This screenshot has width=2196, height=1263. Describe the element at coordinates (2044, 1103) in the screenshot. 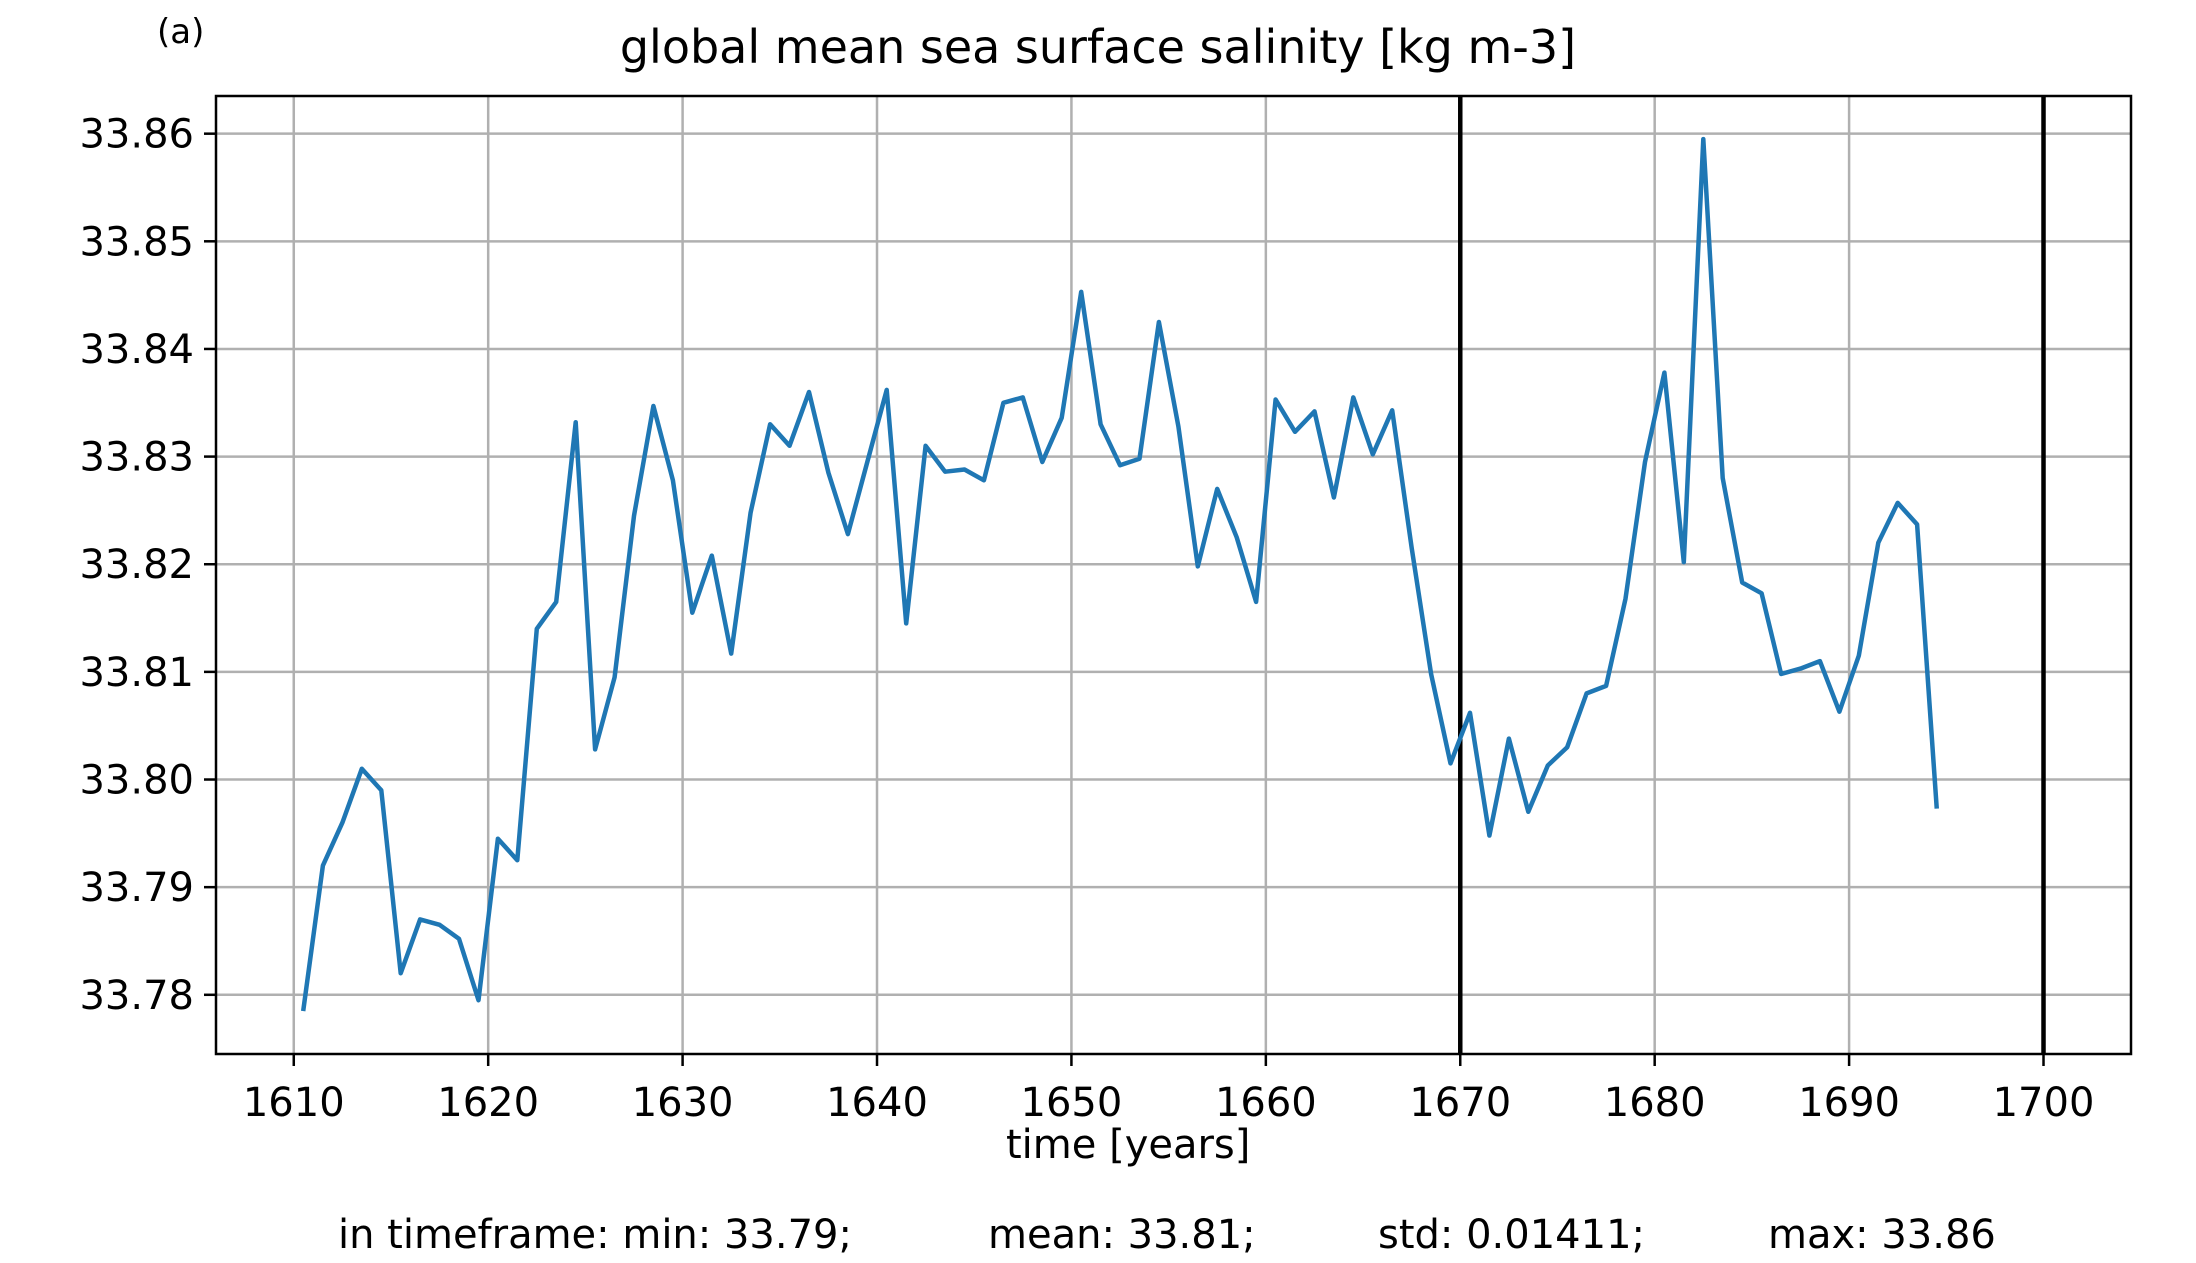

I see `x-tick-label: 1700` at that location.